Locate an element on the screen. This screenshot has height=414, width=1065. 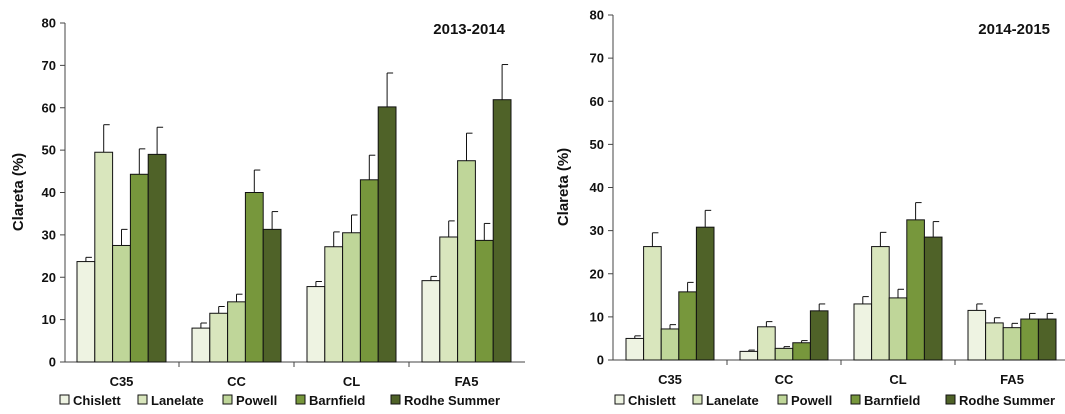
chart-title: 2013-2014 is located at coordinates (469, 29).